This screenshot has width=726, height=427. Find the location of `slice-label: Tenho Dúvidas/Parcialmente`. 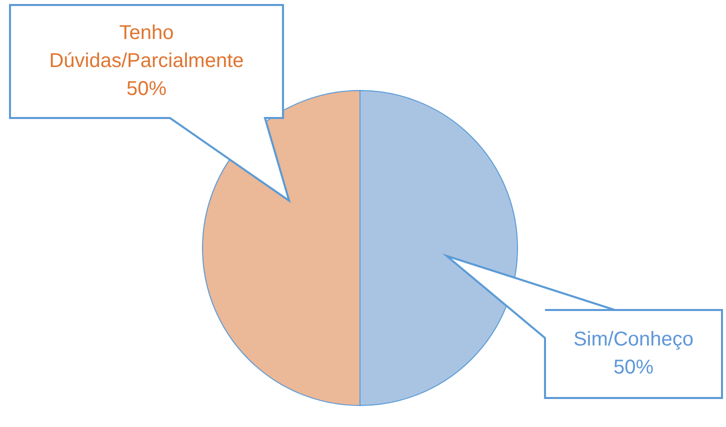

slice-label: Tenho Dúvidas/Parcialmente is located at coordinates (146, 47).